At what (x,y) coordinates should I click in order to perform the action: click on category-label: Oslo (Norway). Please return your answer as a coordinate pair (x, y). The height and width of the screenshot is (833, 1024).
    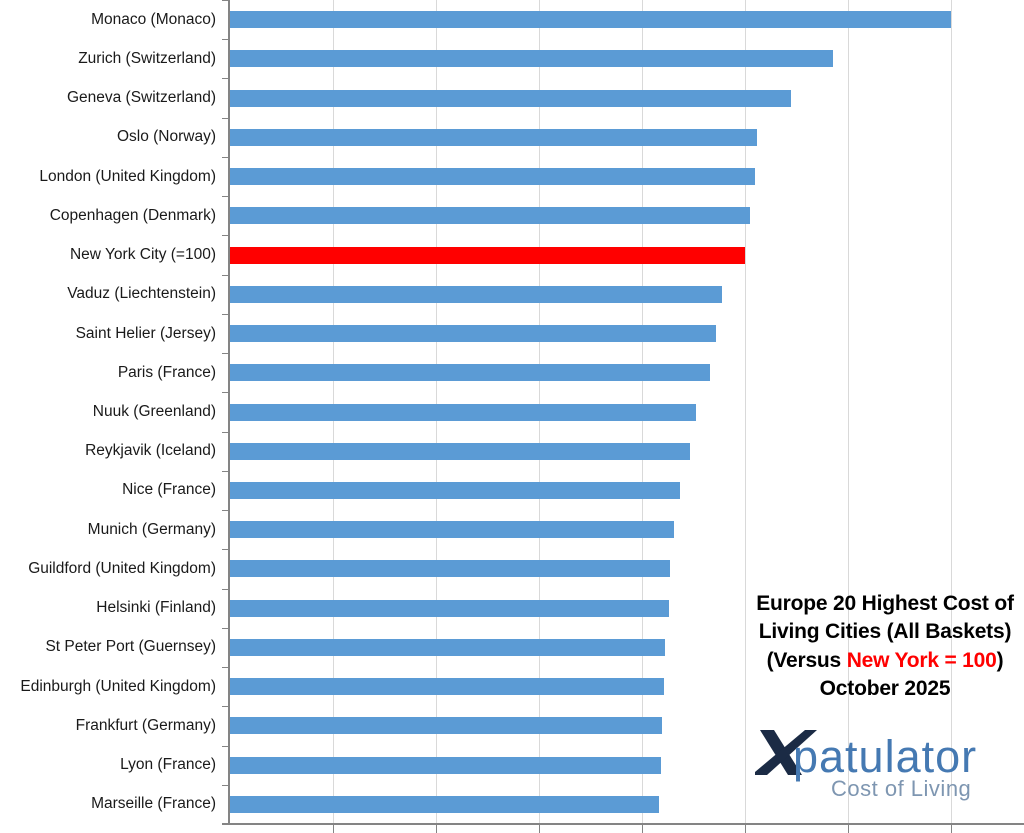
    Looking at the image, I should click on (166, 137).